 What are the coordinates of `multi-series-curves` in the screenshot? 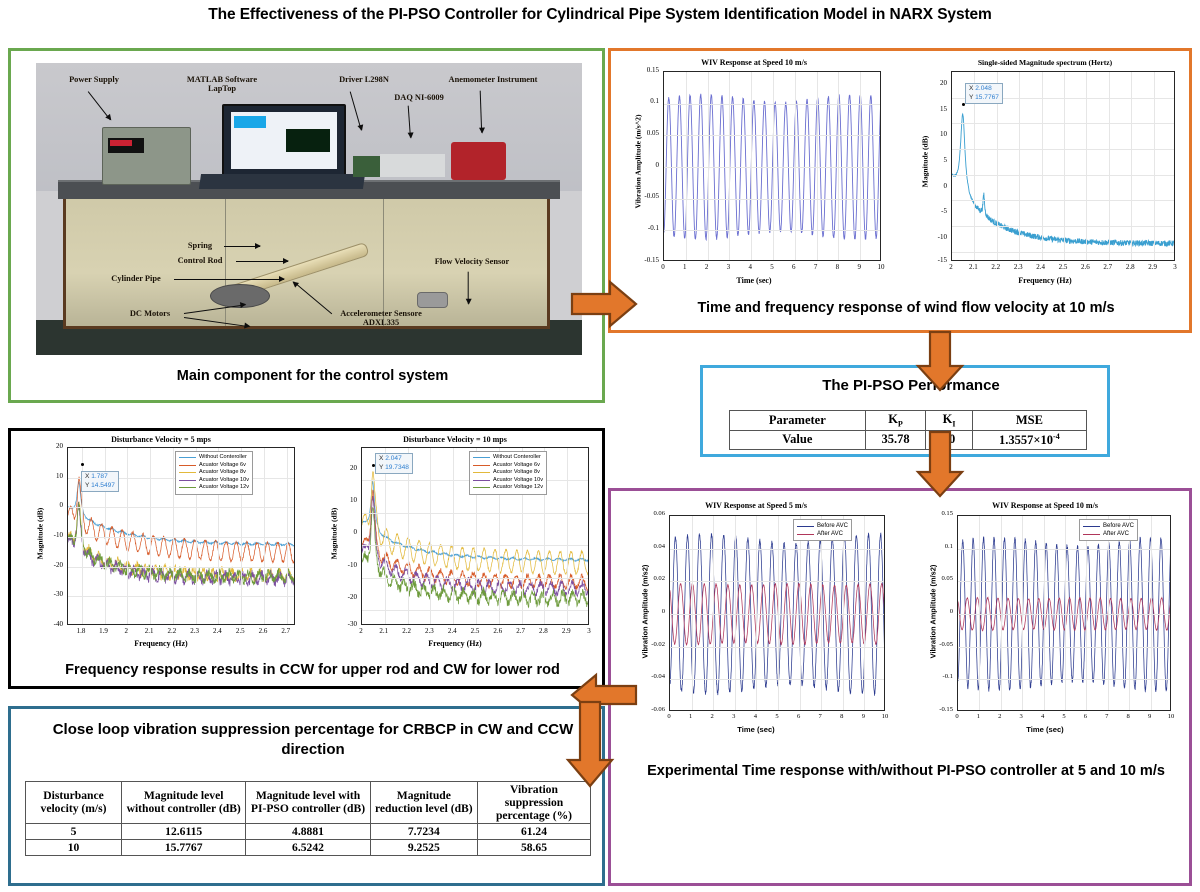 It's located at (181, 532).